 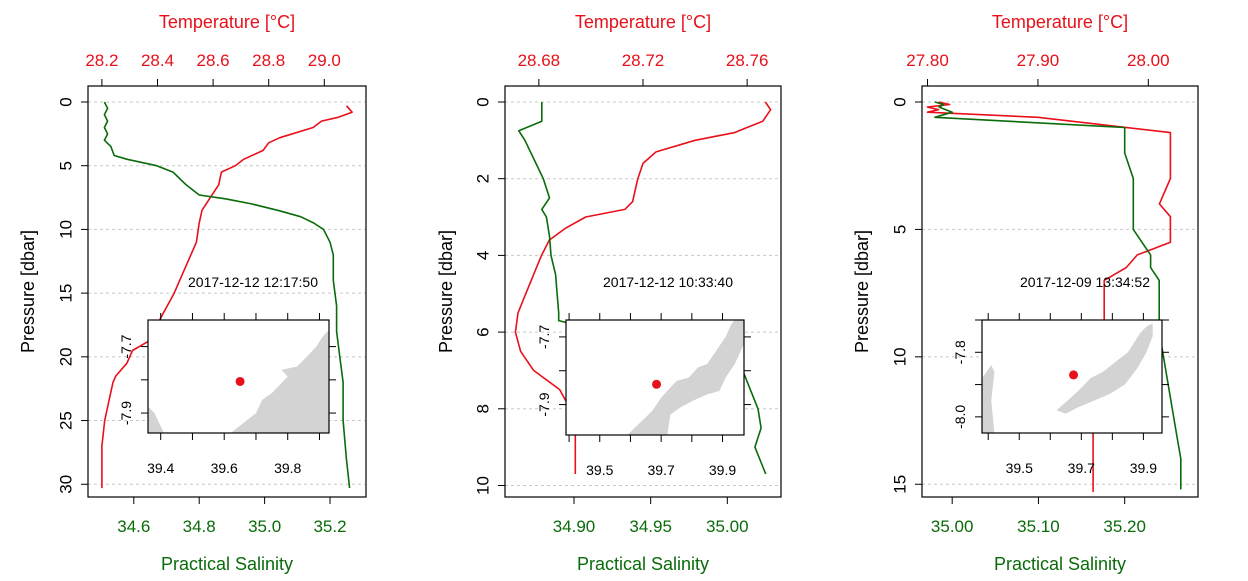 I want to click on temperature-tick-label: 28.4, so click(x=157, y=60).